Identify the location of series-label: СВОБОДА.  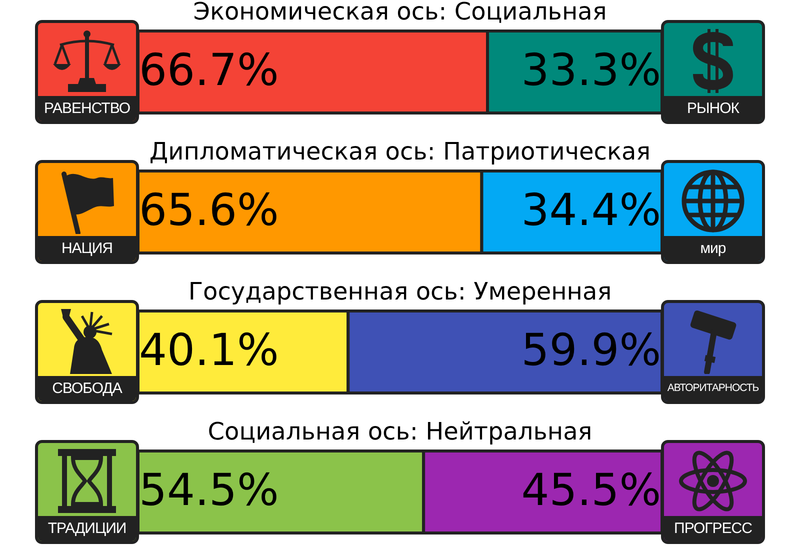
(87, 388).